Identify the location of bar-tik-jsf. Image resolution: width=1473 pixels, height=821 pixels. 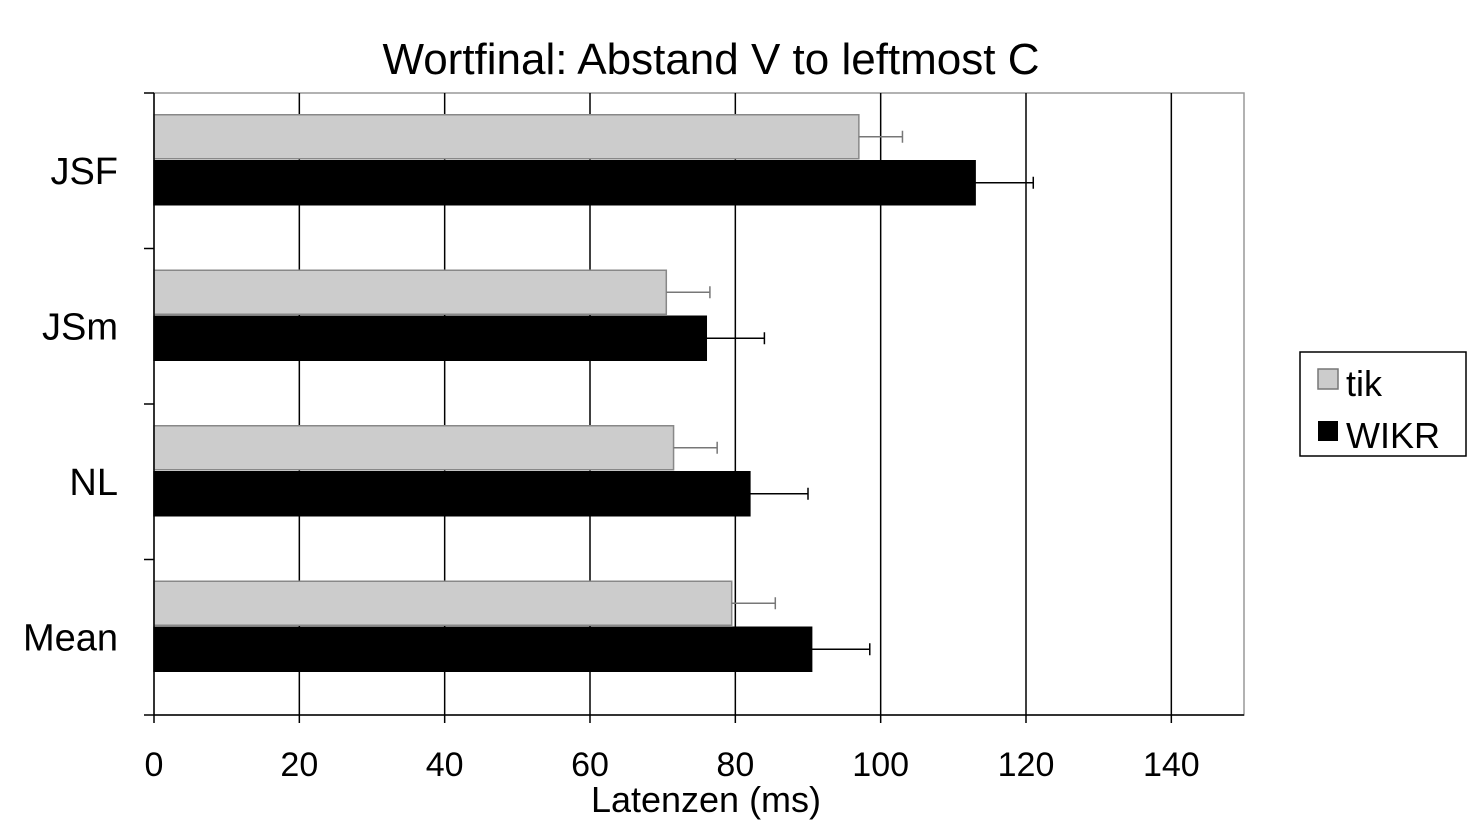
(506, 137).